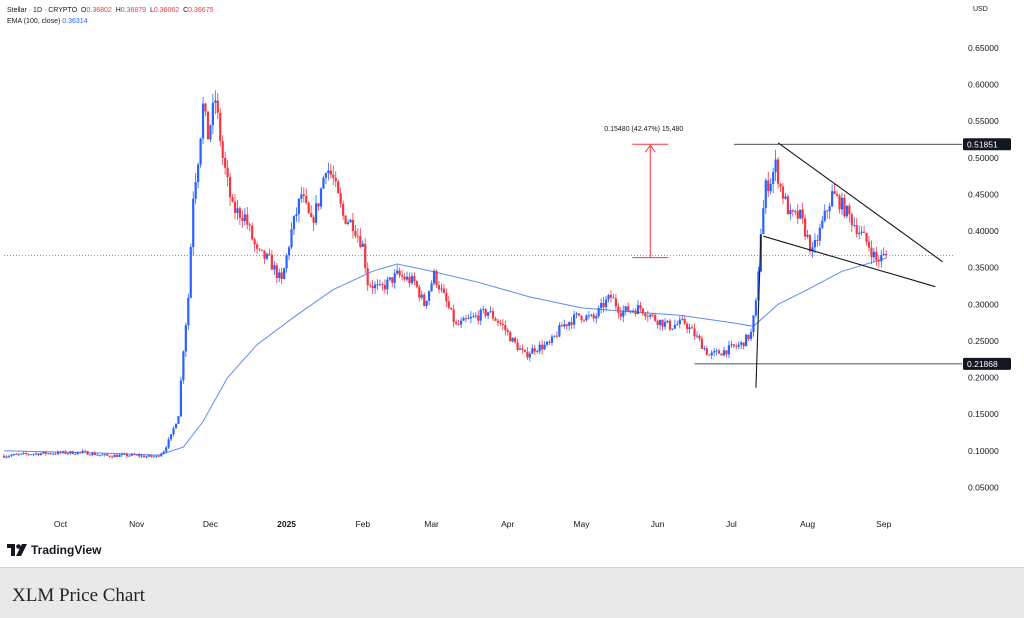 Image resolution: width=1024 pixels, height=618 pixels. What do you see at coordinates (860, 202) in the screenshot?
I see `trend-line` at bounding box center [860, 202].